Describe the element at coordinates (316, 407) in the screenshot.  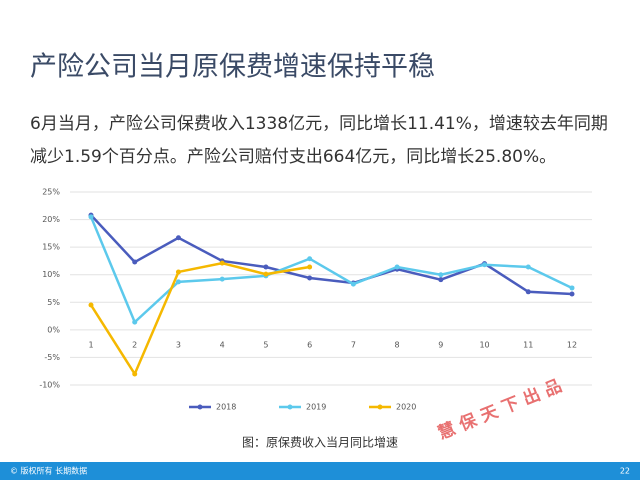
I see `legend-label: 2019` at that location.